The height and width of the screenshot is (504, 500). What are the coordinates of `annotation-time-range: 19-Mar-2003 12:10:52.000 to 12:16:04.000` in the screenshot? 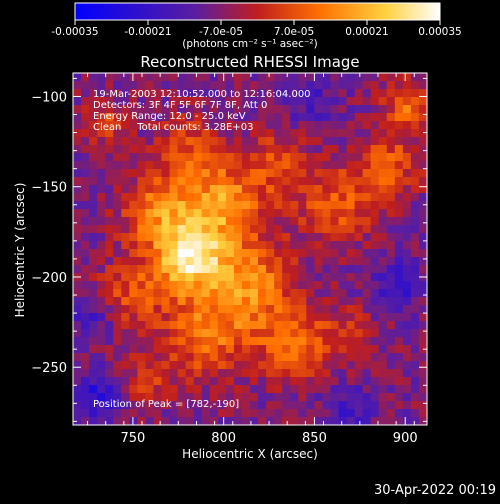 It's located at (202, 94).